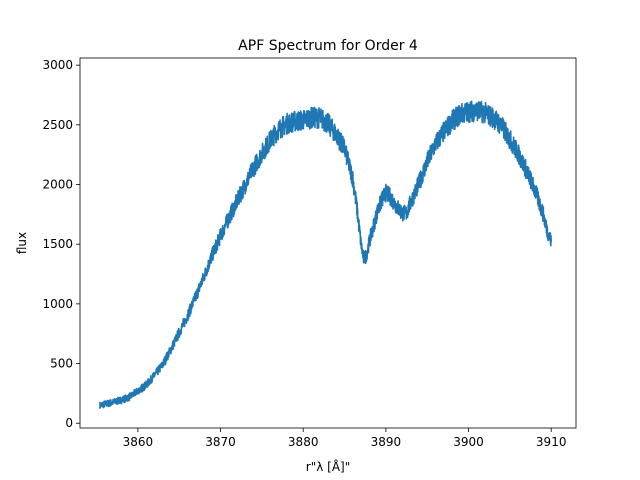 The height and width of the screenshot is (480, 640). What do you see at coordinates (69, 423) in the screenshot?
I see `y-tick-label: 0` at bounding box center [69, 423].